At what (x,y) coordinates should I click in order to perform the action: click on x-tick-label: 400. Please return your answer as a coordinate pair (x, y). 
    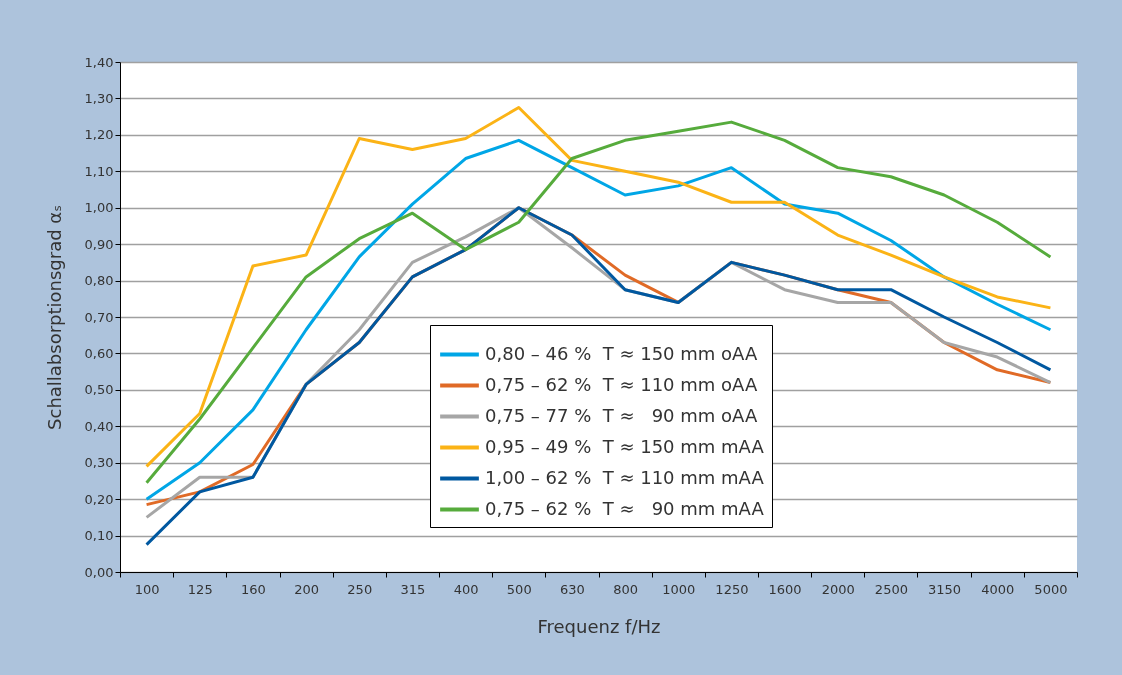
    Looking at the image, I should click on (466, 589).